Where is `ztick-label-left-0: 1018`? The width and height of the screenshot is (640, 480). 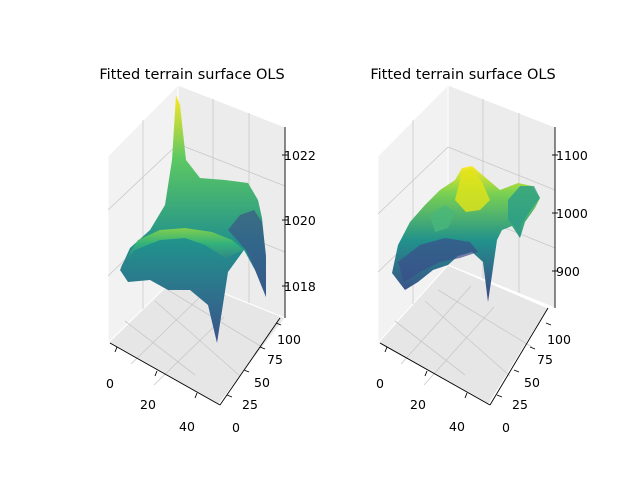
ztick-label-left-0: 1018 is located at coordinates (300, 286).